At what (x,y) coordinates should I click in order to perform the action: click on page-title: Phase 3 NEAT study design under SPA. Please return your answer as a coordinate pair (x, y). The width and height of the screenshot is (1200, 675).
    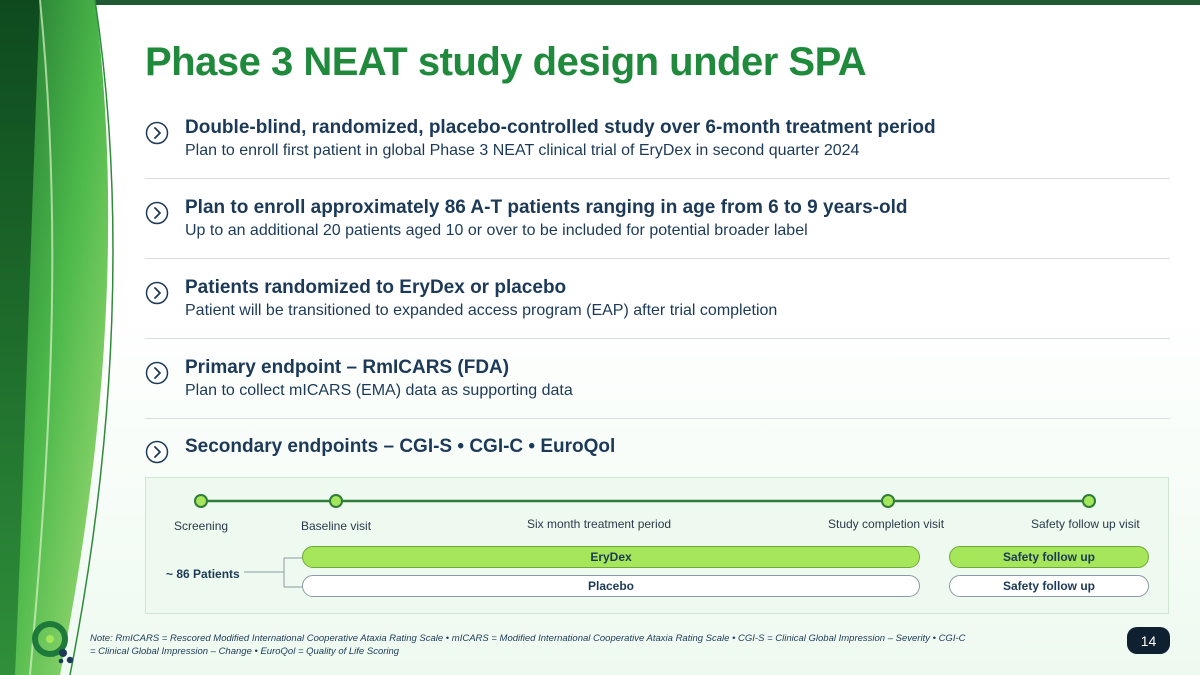
    Looking at the image, I should click on (506, 62).